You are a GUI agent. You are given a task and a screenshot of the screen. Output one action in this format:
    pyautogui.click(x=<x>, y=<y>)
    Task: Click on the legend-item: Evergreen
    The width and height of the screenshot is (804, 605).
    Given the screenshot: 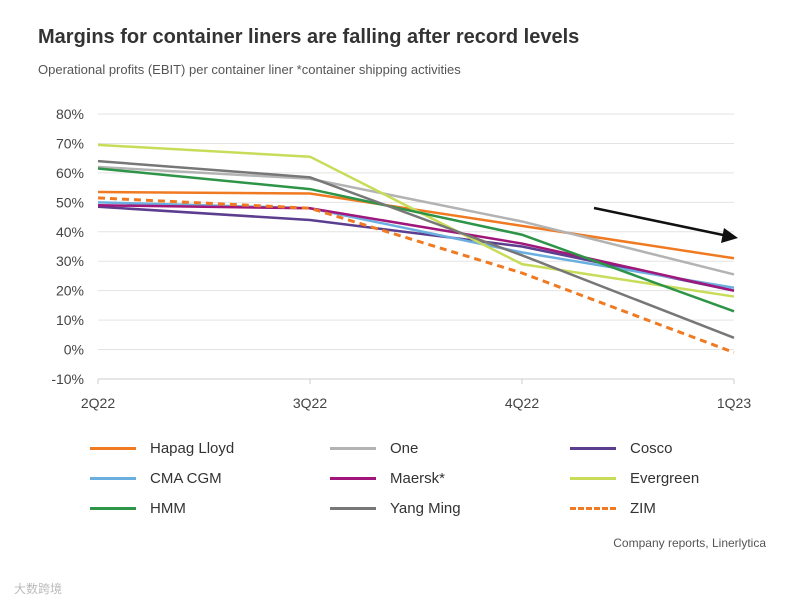 What is the action you would take?
    pyautogui.click(x=660, y=478)
    